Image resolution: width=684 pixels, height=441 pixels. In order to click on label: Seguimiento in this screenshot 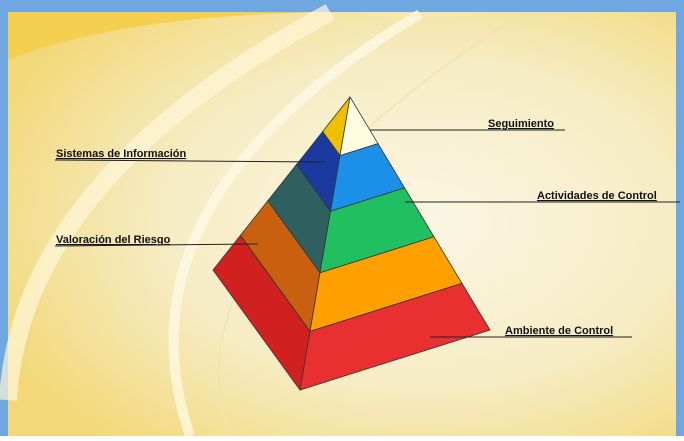, I will do `click(521, 124)`.